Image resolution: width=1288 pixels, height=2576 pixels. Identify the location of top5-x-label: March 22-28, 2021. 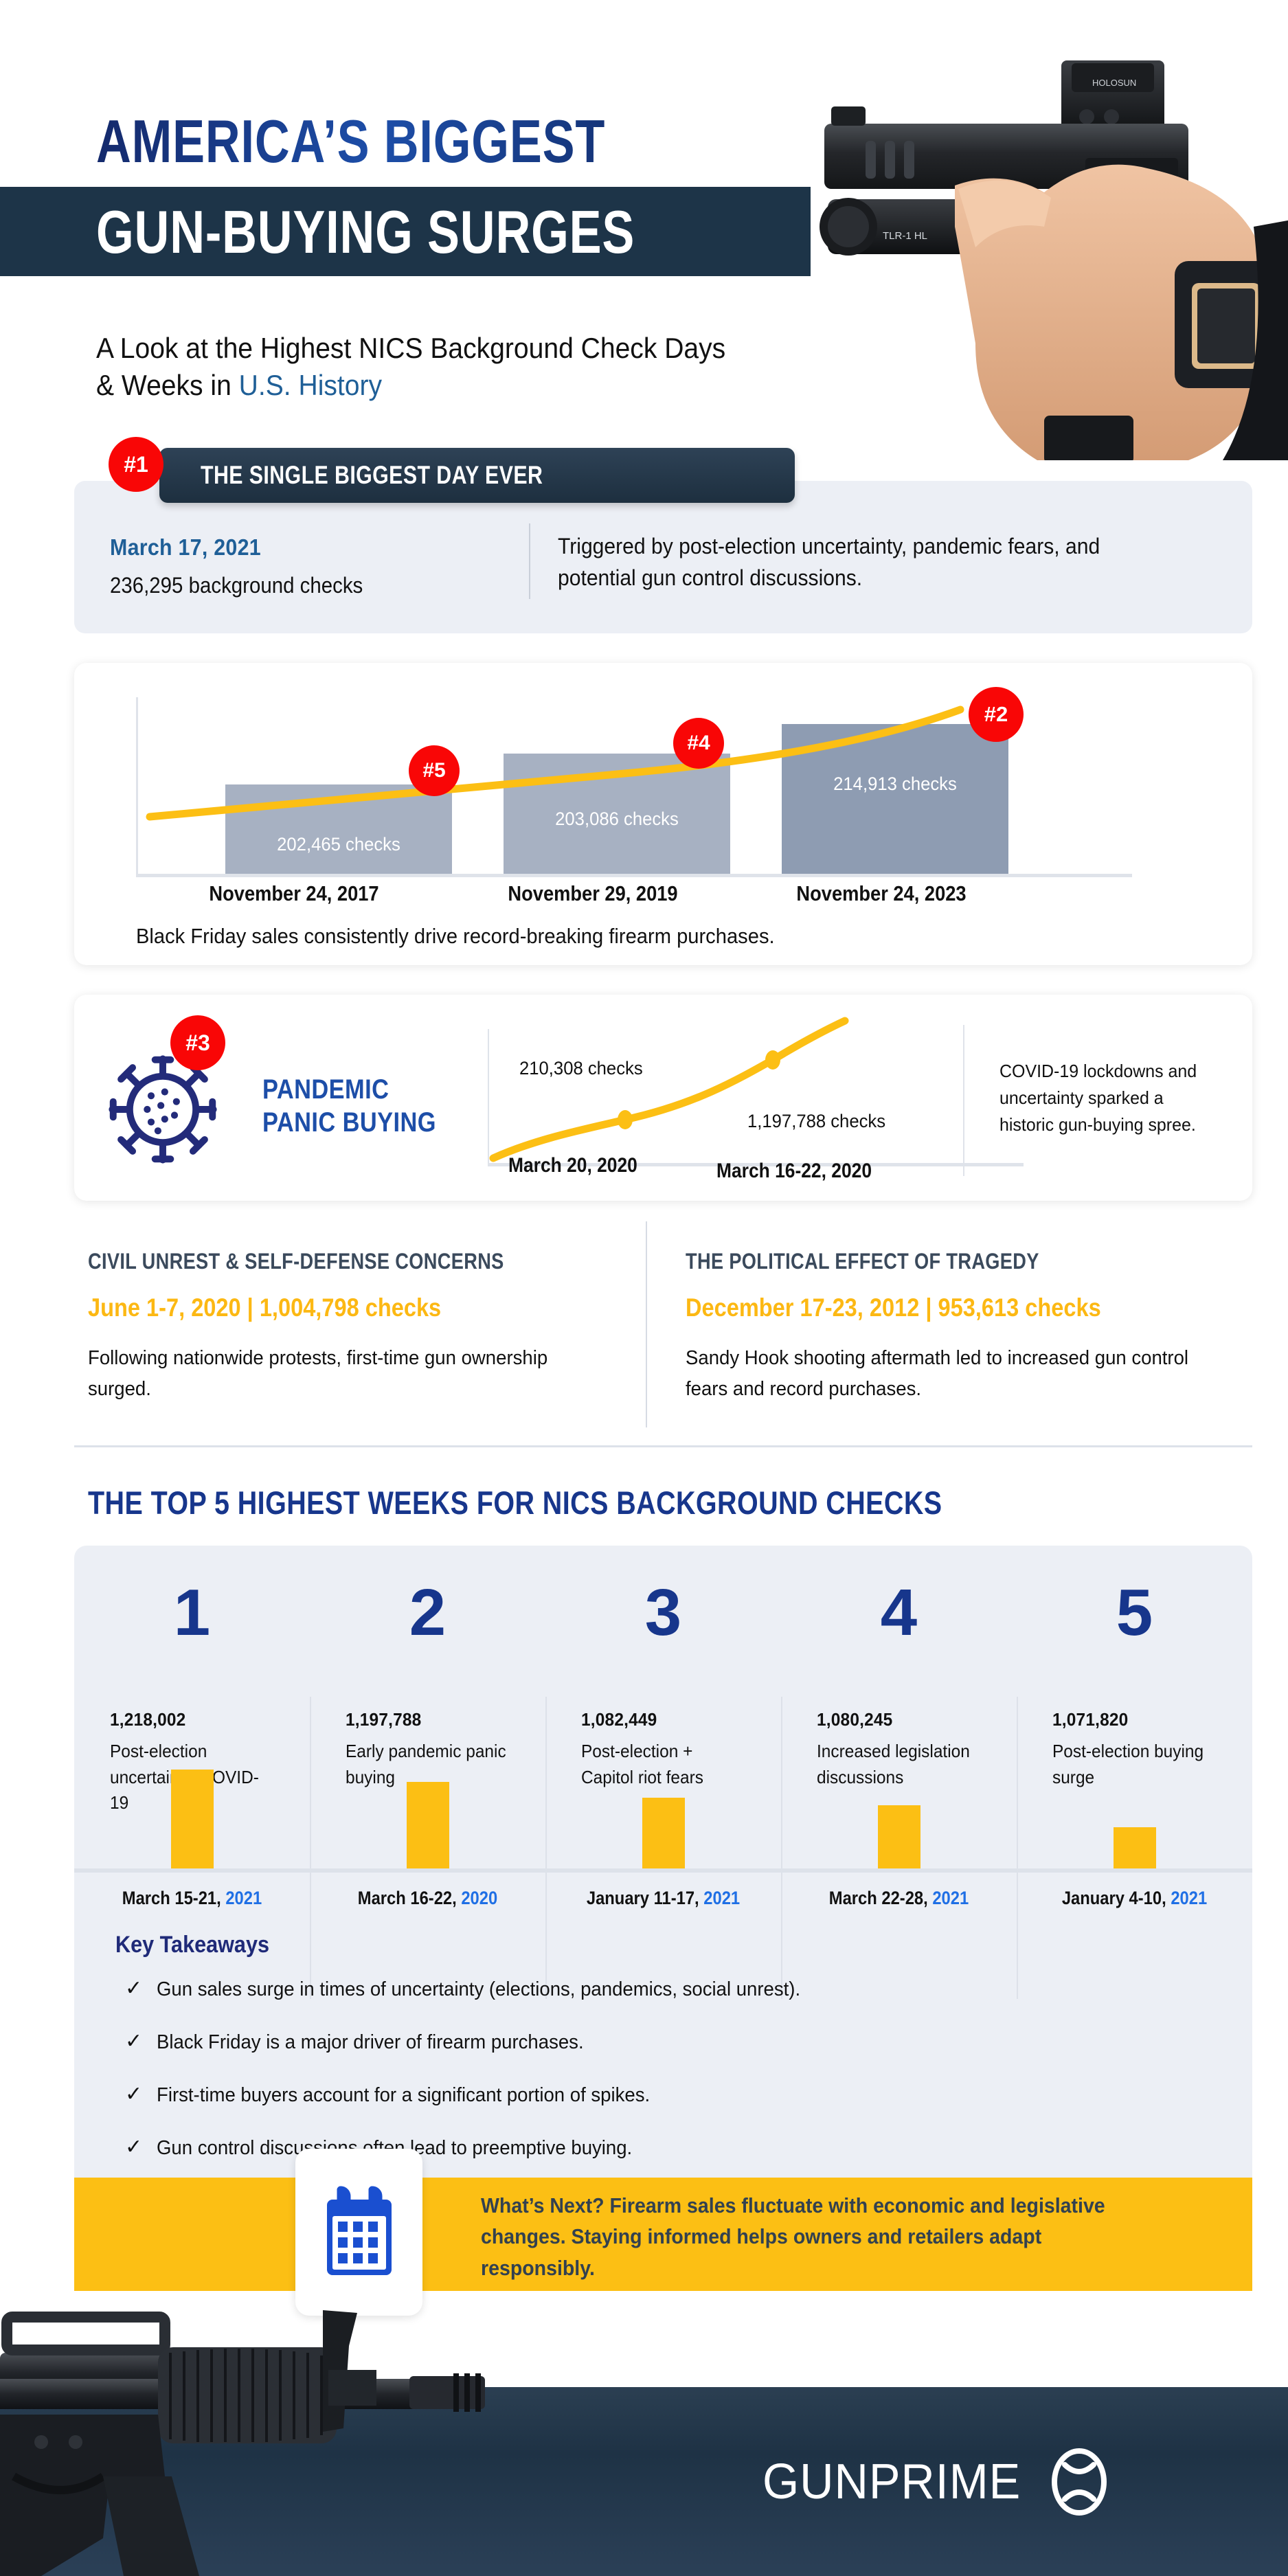
(899, 1898).